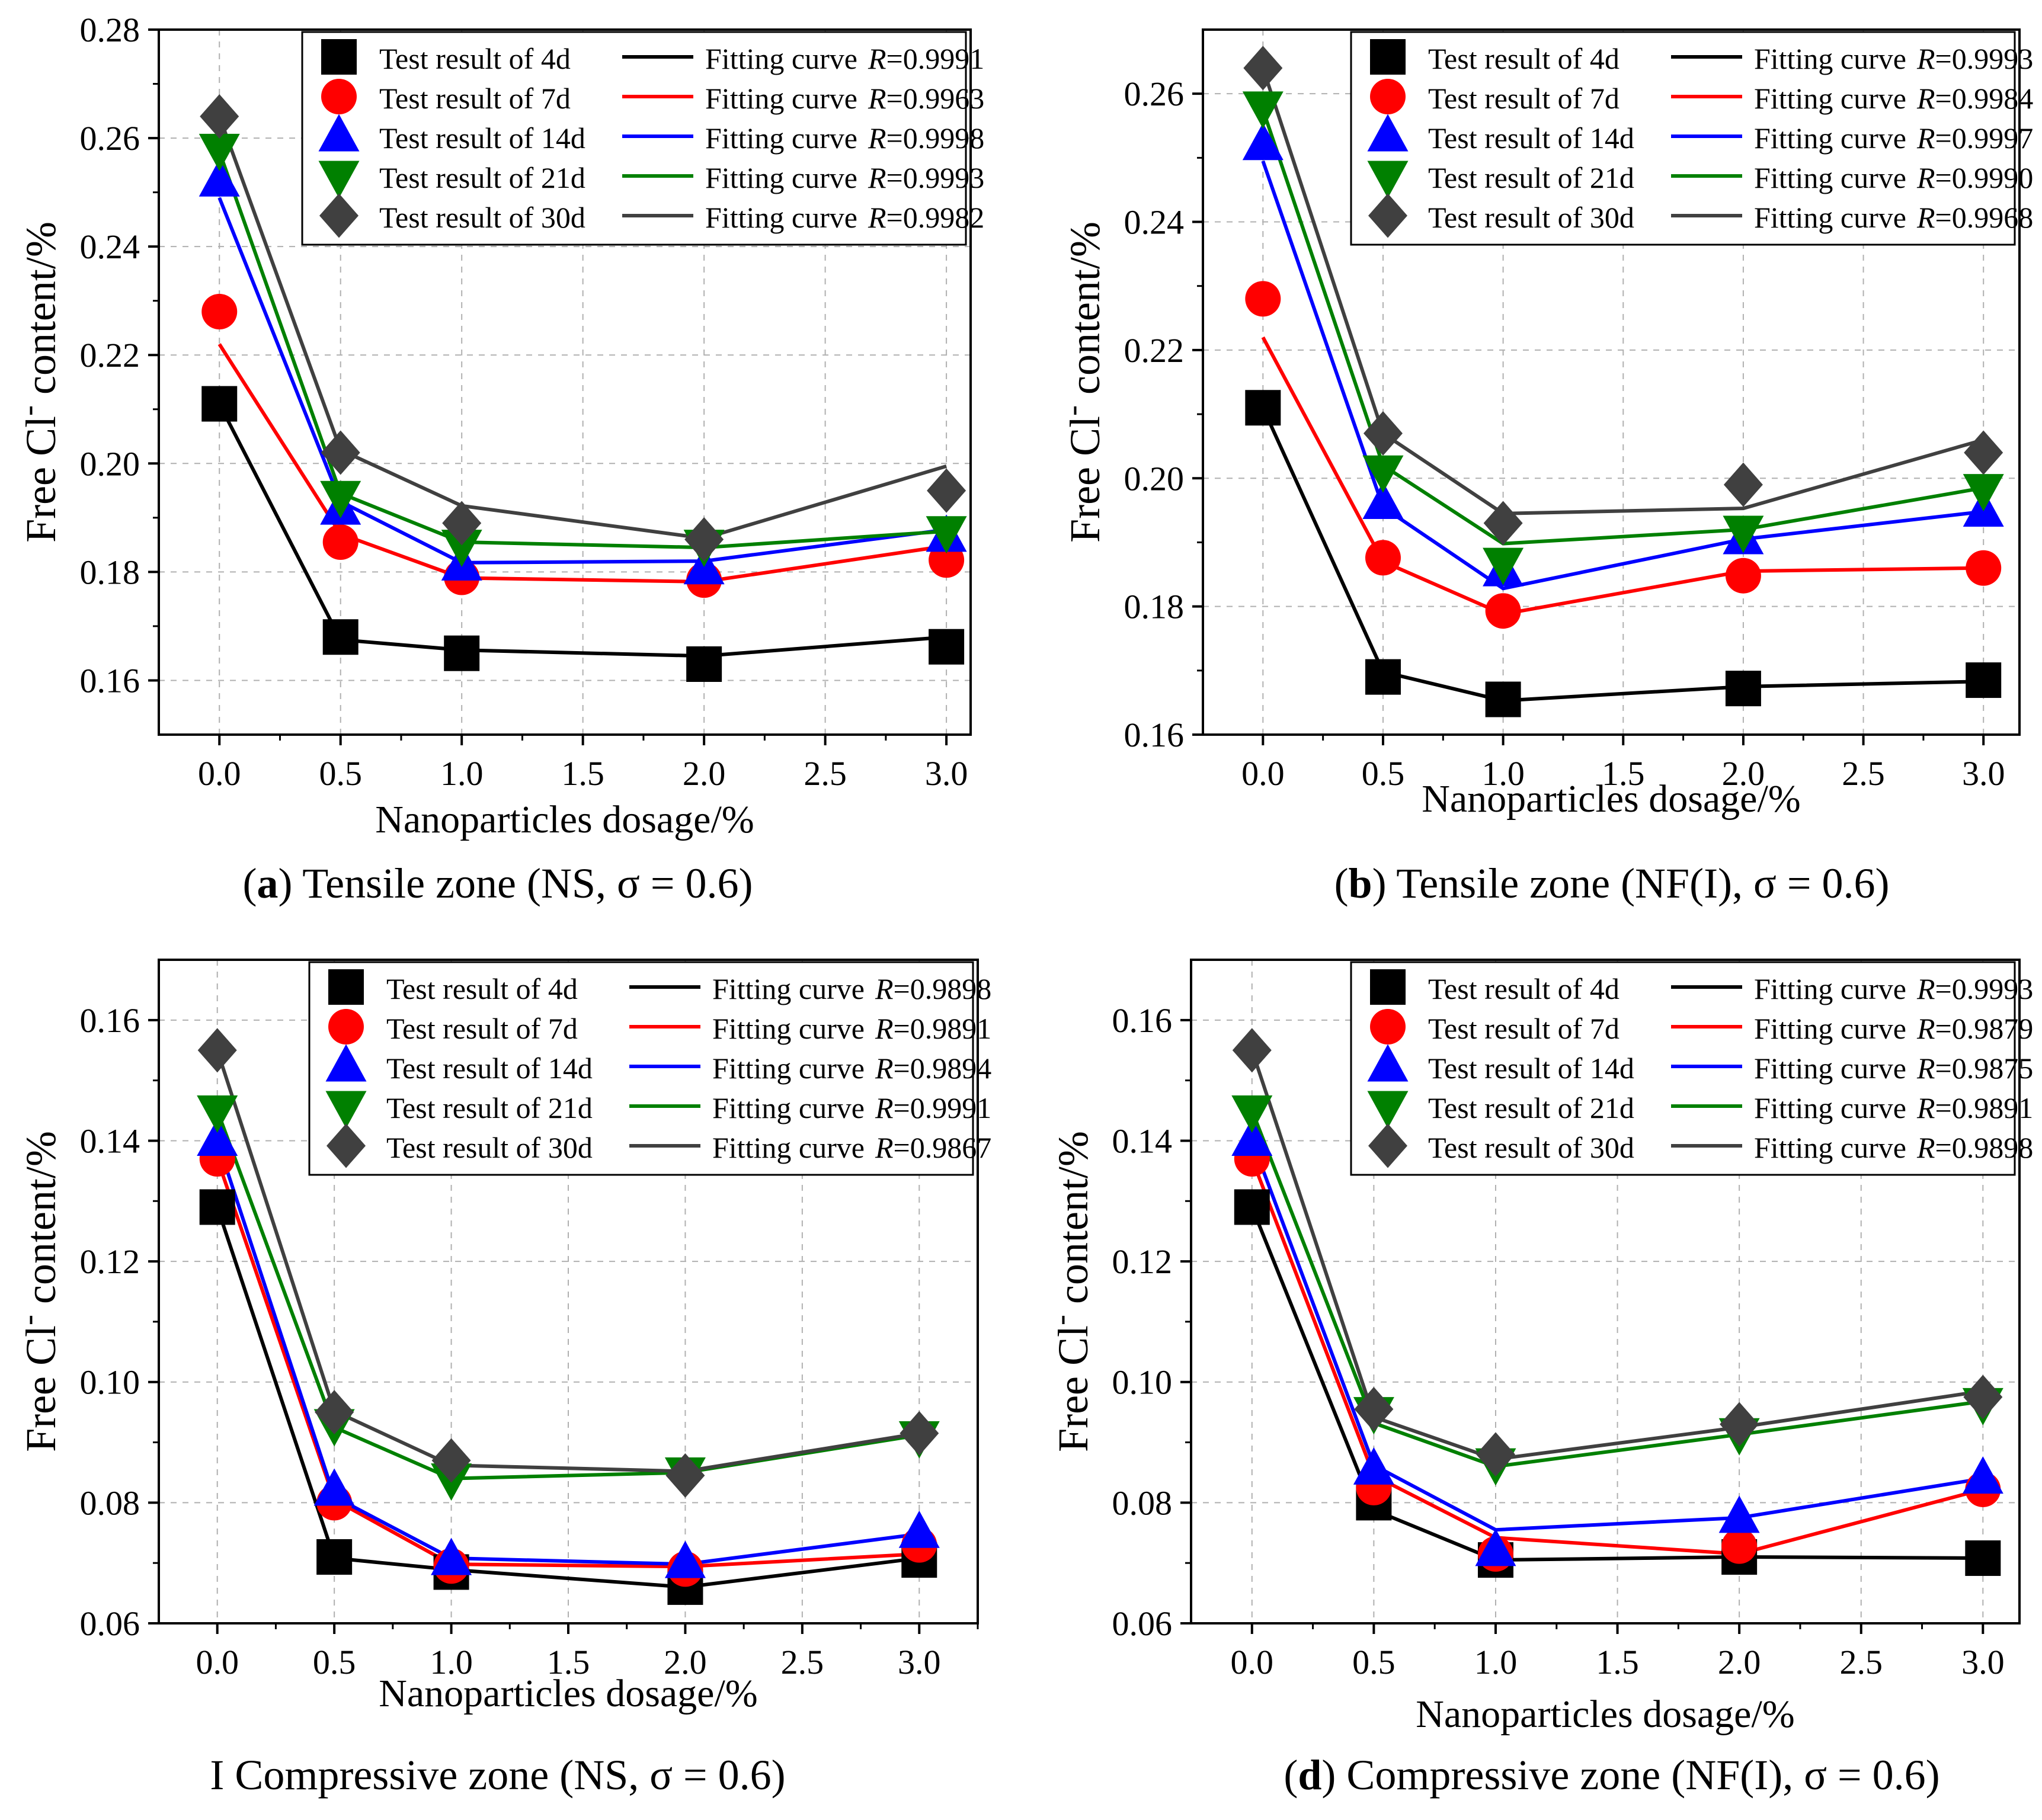 Image resolution: width=2042 pixels, height=1820 pixels. I want to click on y-tick-label: 0.20, so click(1154, 478).